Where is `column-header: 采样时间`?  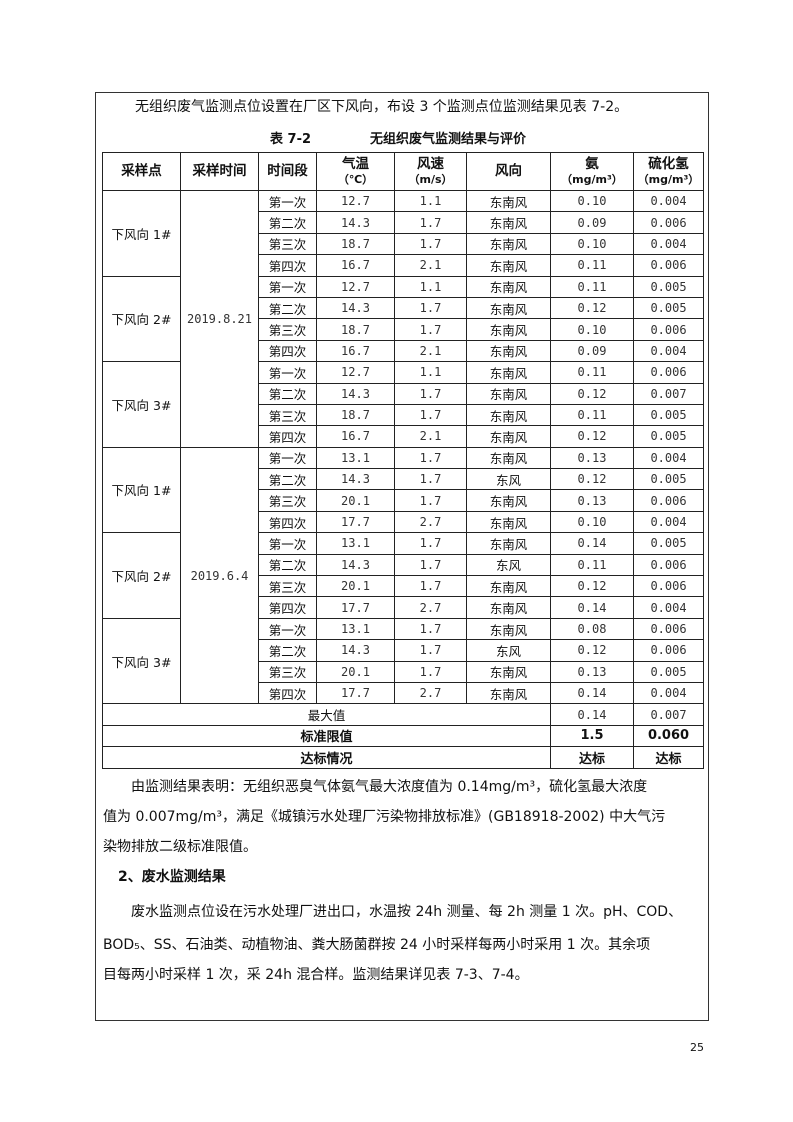
column-header: 采样时间 is located at coordinates (219, 171).